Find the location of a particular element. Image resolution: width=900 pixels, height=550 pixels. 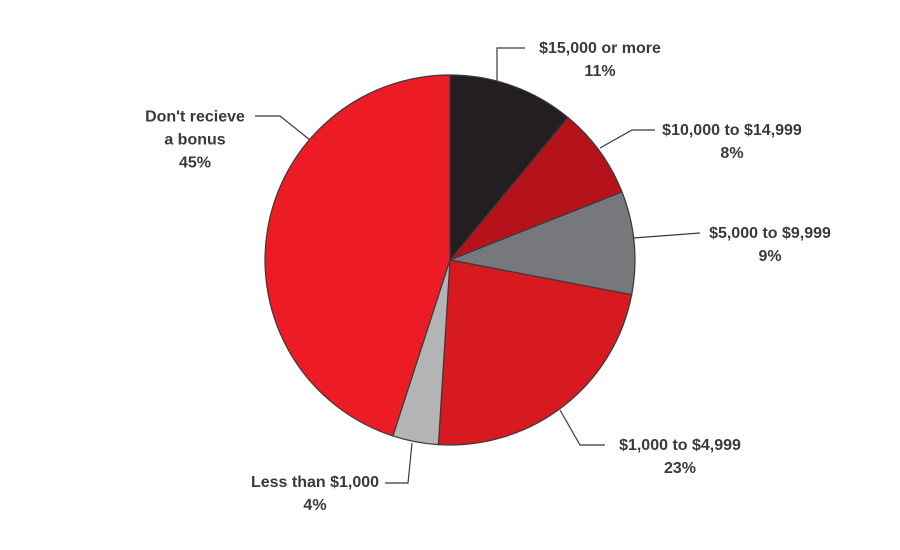

category-label: Don't recieve a bonus is located at coordinates (195, 128).